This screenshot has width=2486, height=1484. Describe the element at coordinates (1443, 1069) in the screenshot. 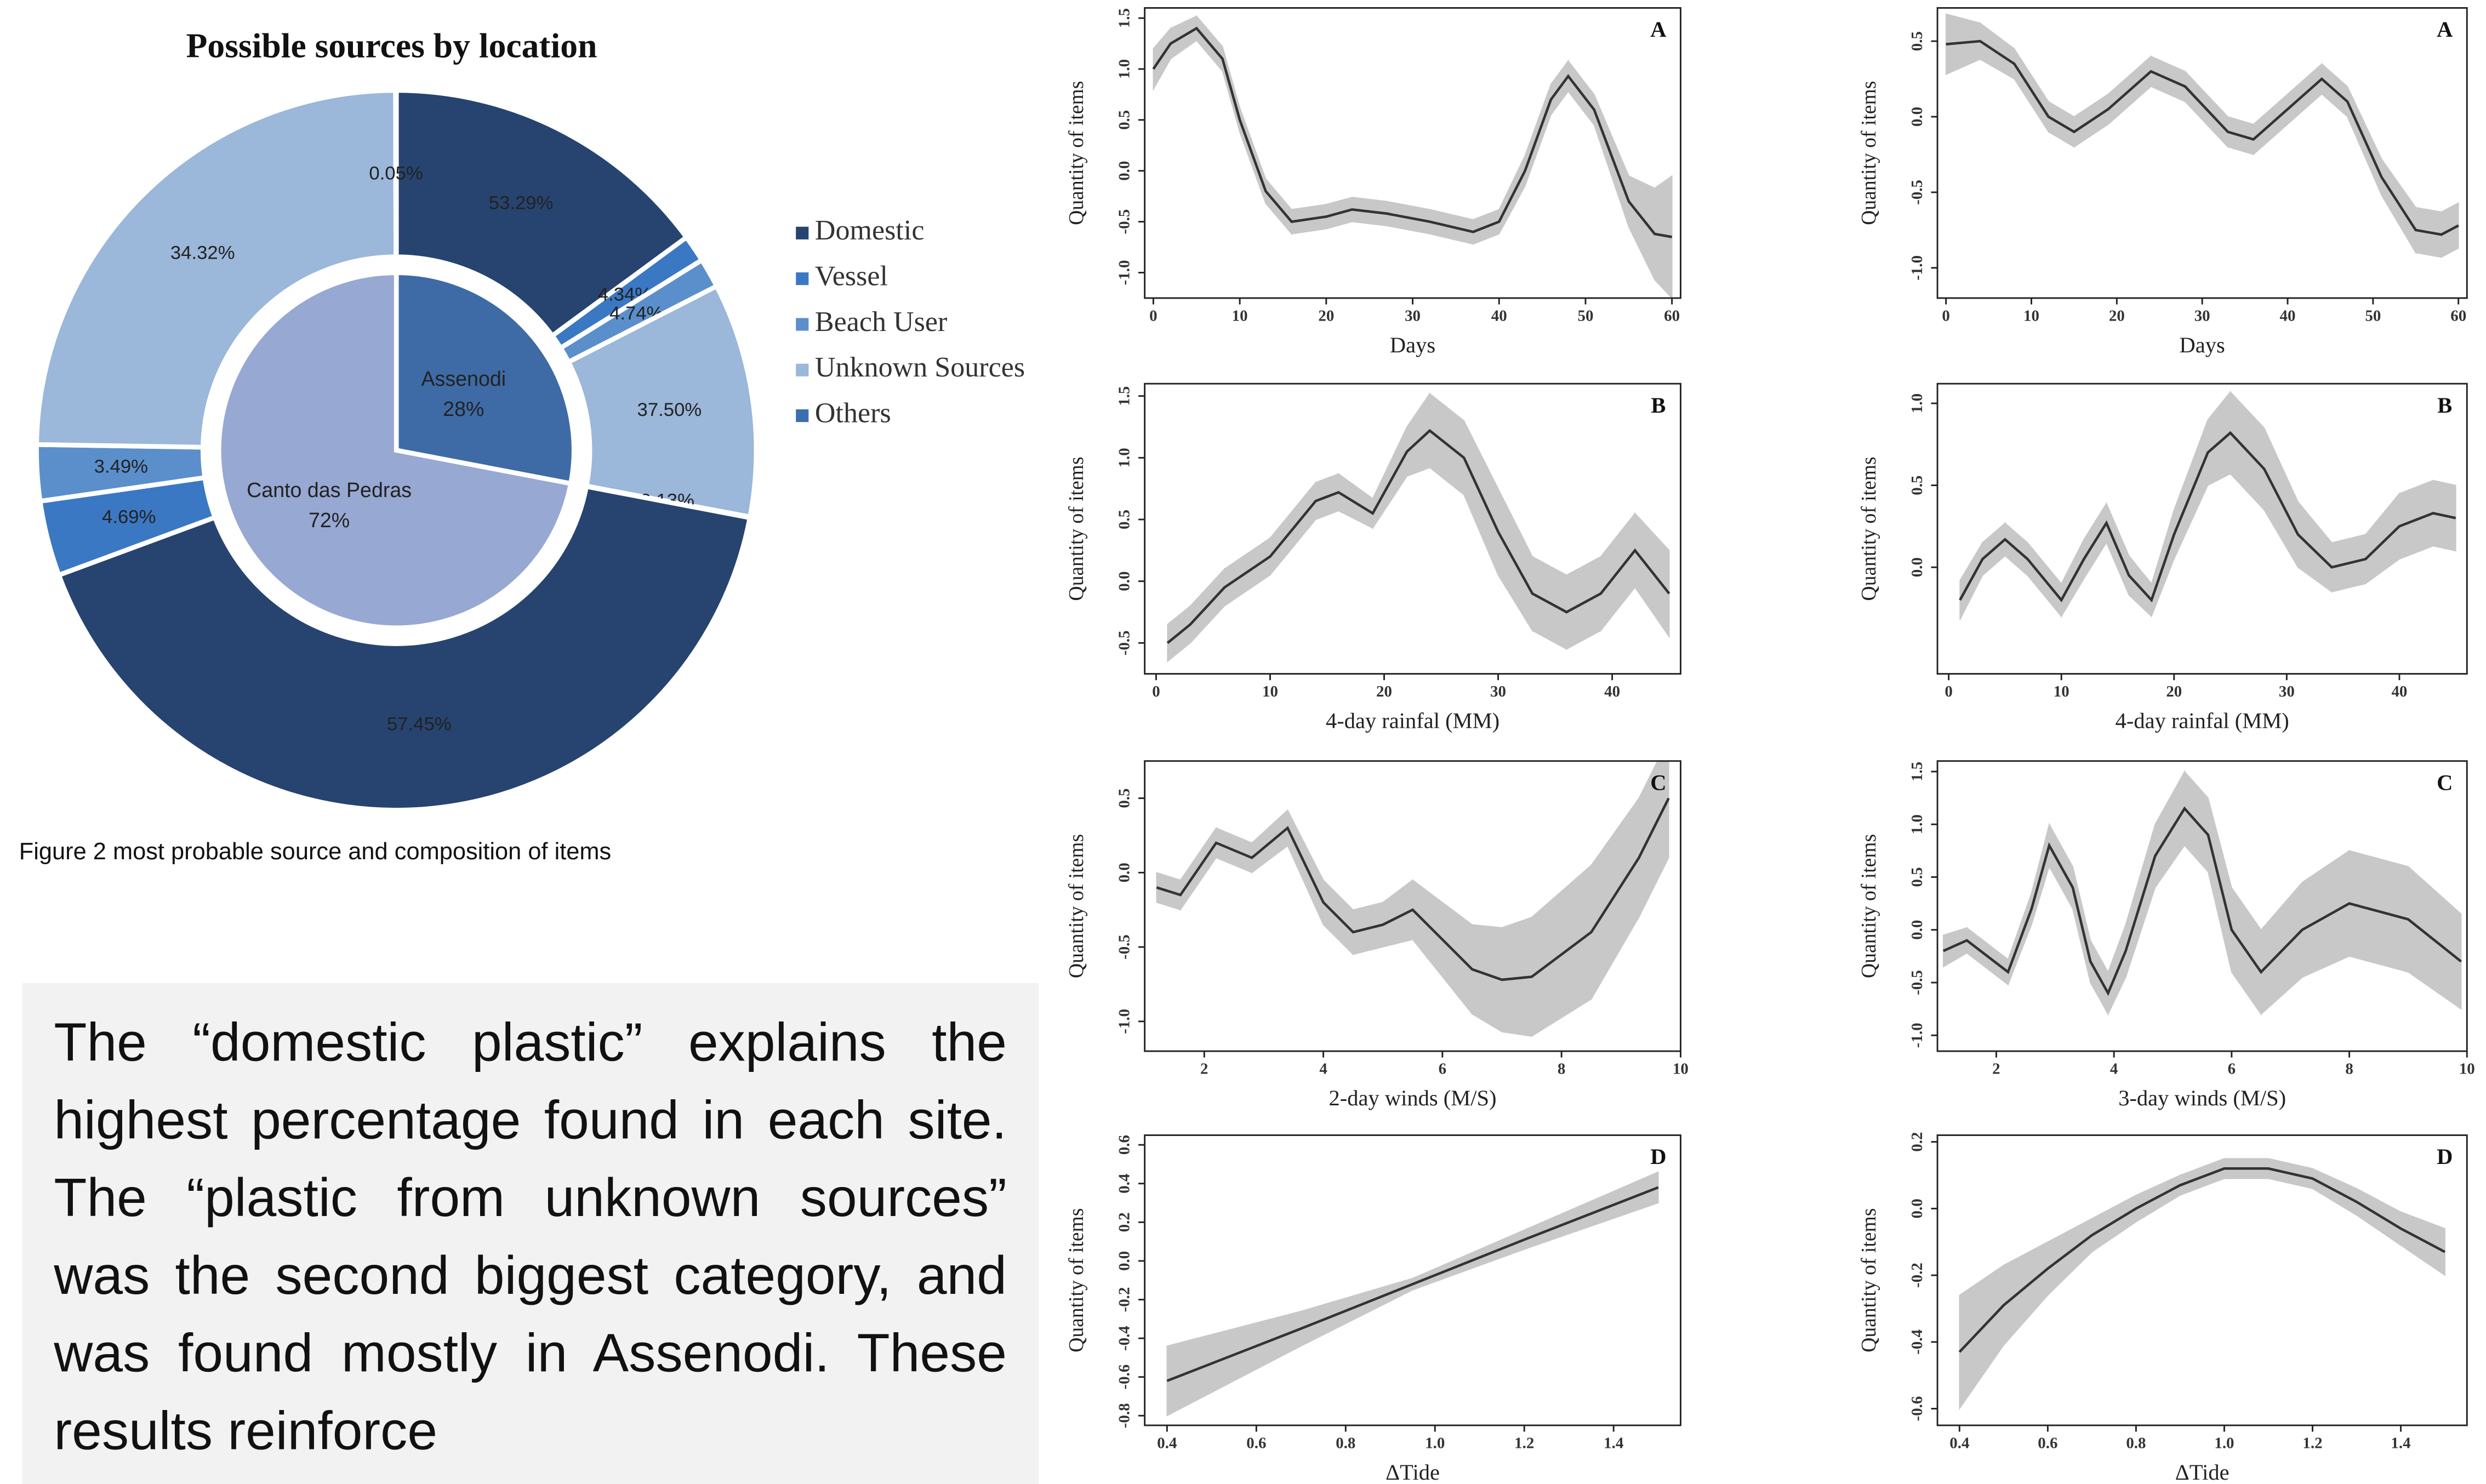

I see `x-tick-label: 6` at that location.